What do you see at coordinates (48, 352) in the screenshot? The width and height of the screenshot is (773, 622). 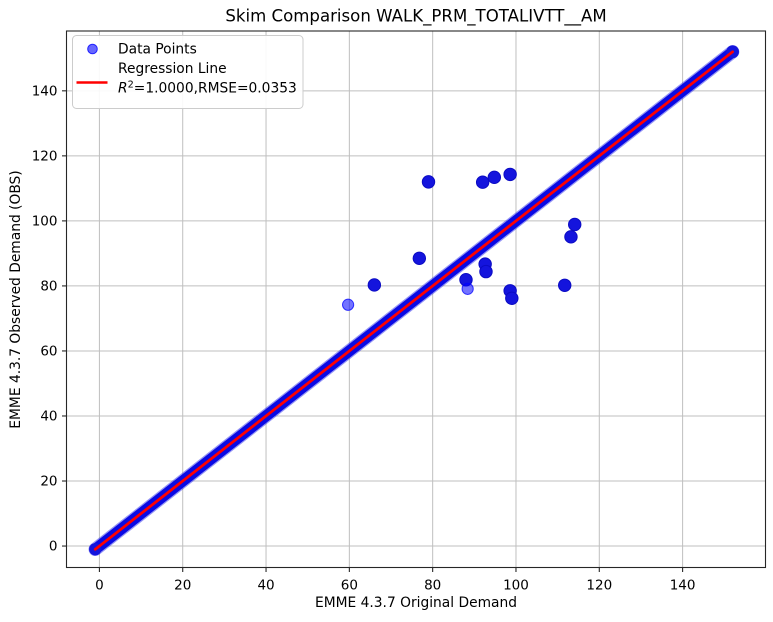 I see `y-tick-label: 60` at bounding box center [48, 352].